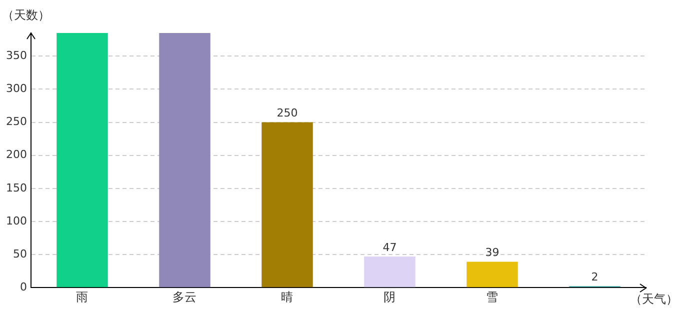 The width and height of the screenshot is (680, 320). I want to click on y-tick-label: 50, so click(19, 253).